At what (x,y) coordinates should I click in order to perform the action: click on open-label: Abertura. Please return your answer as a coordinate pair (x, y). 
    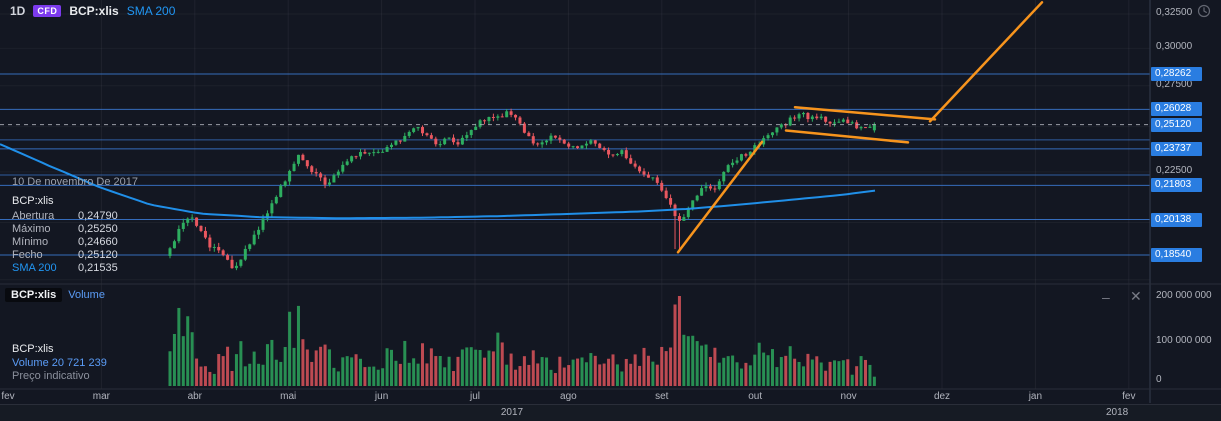
    Looking at the image, I should click on (33, 216).